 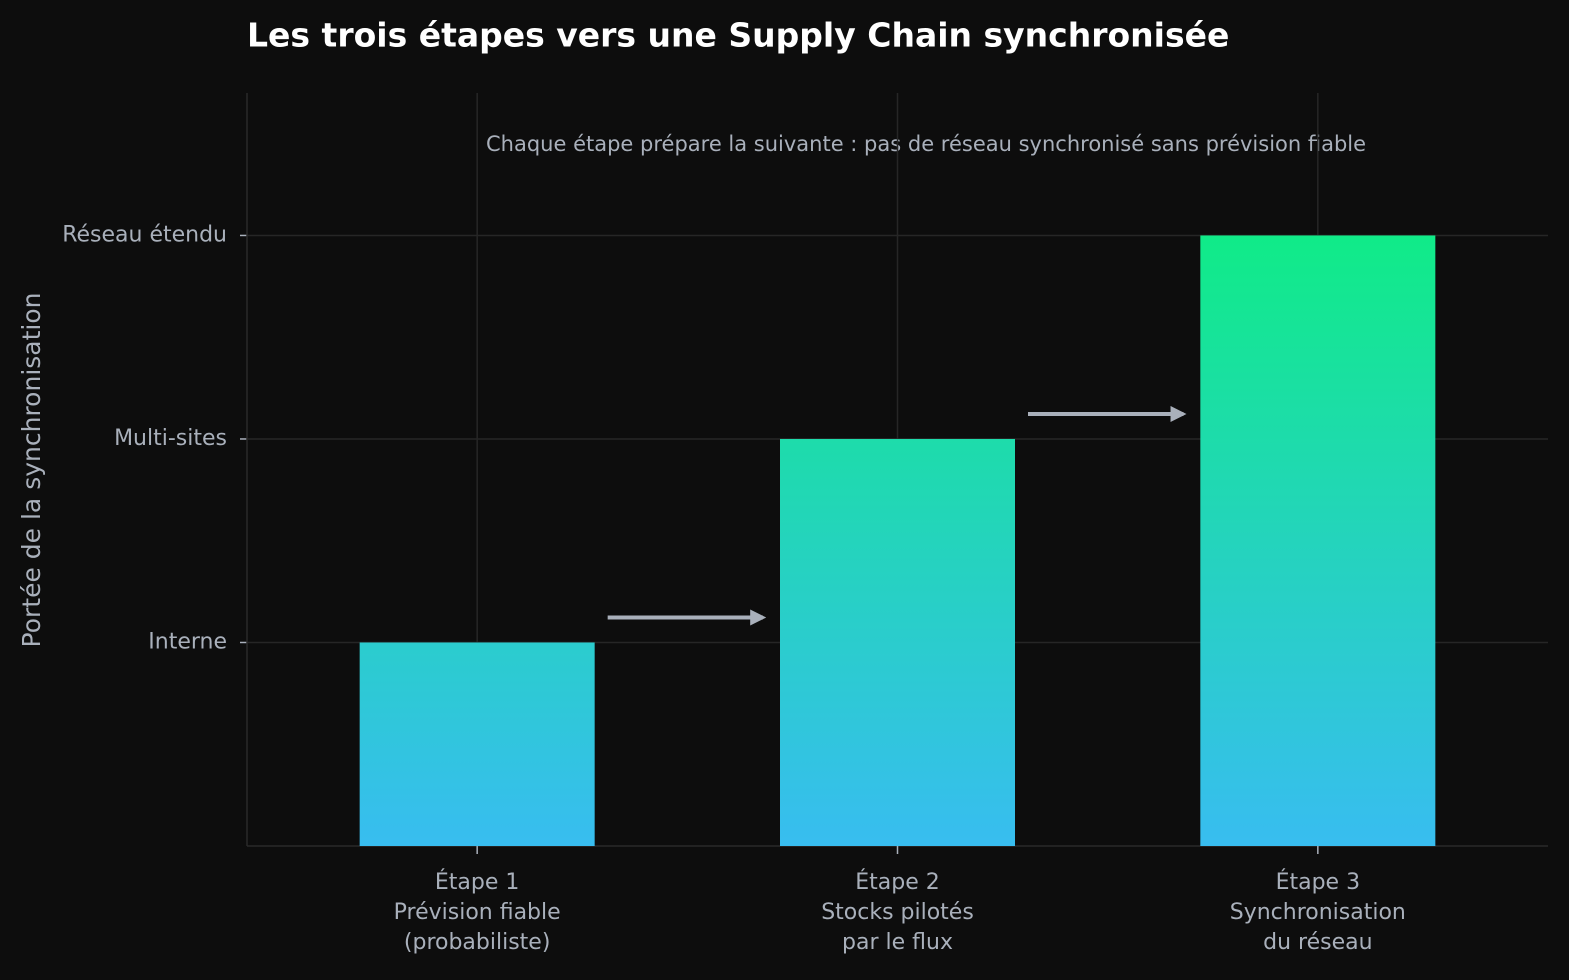 What do you see at coordinates (170, 438) in the screenshot?
I see `y-tick-label: Multi-sites` at bounding box center [170, 438].